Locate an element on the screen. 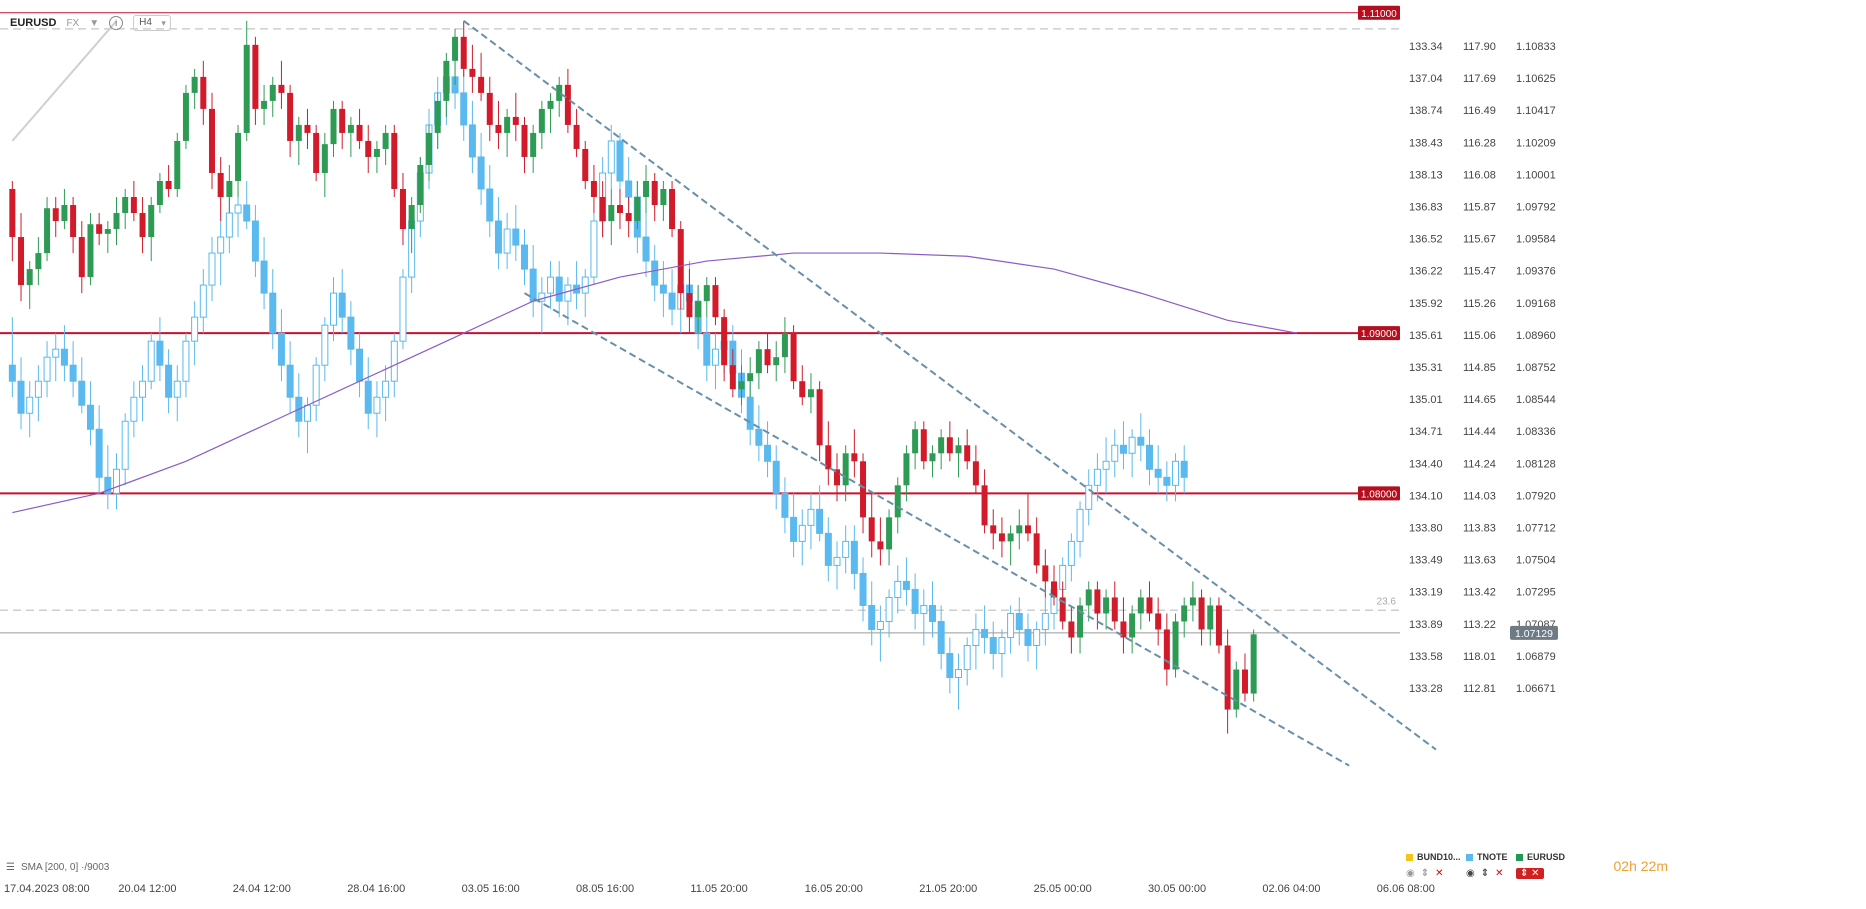  time-tick-label: 06.06 08:00 is located at coordinates (1406, 889).